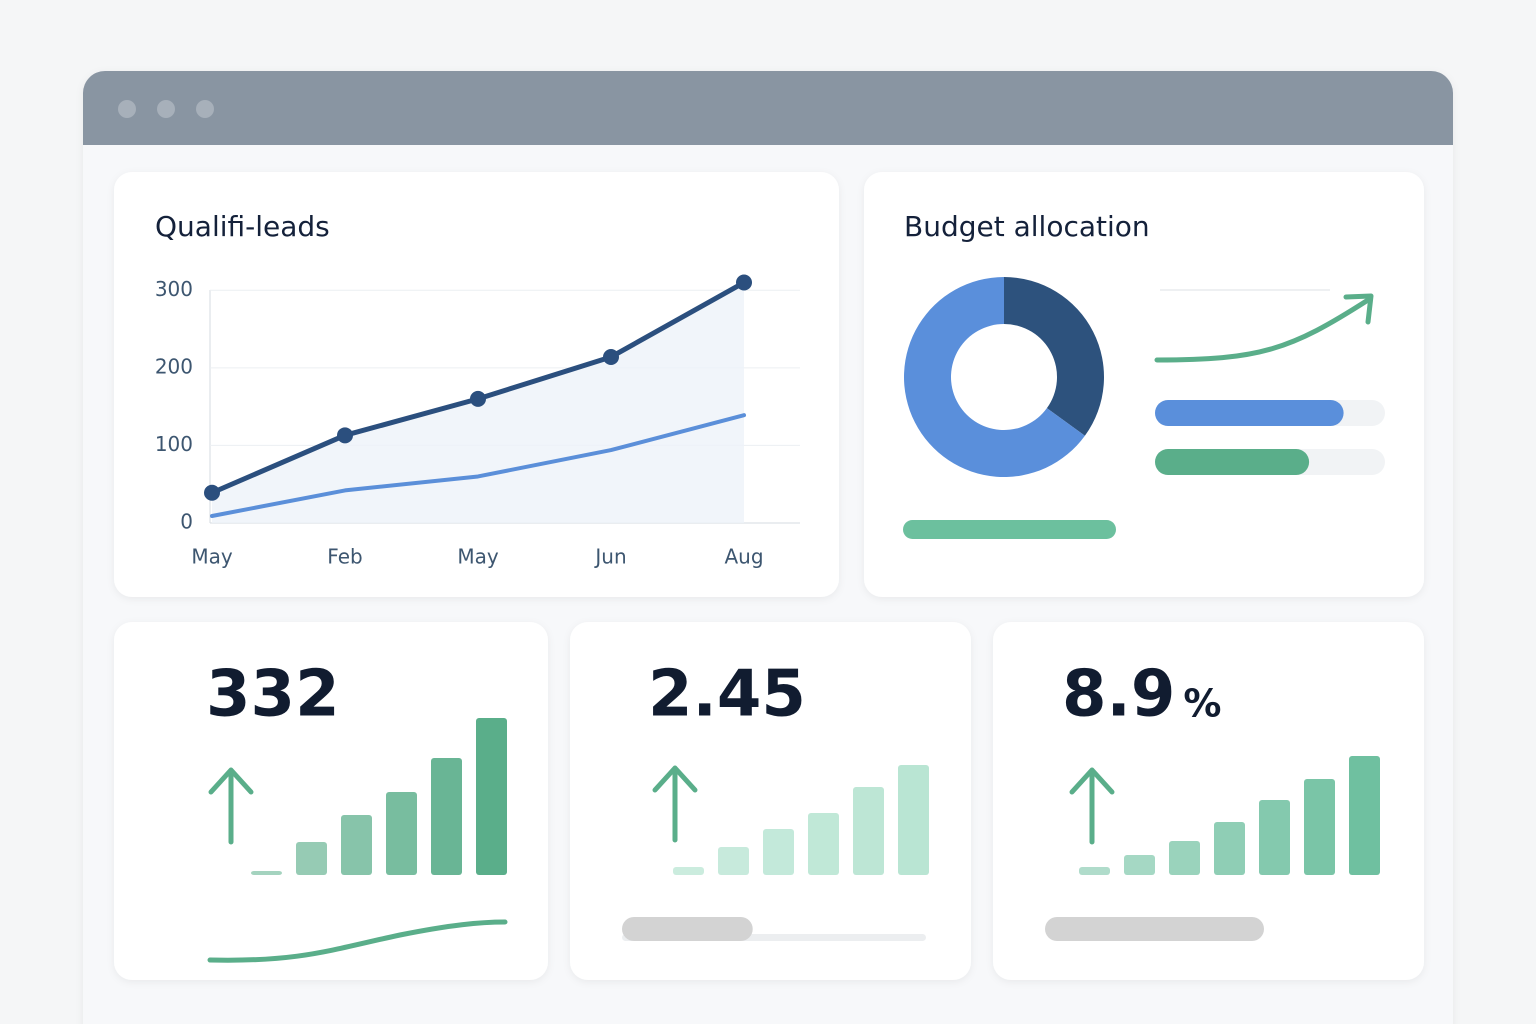  I want to click on trend-arrow, so click(1262, 330).